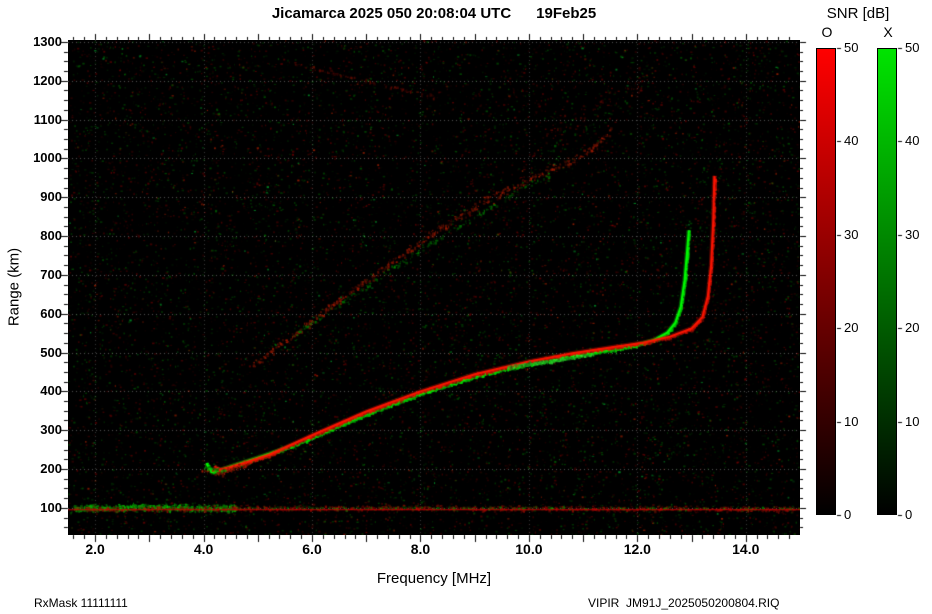 The width and height of the screenshot is (932, 614). I want to click on y-tick-label: 700, so click(51, 274).